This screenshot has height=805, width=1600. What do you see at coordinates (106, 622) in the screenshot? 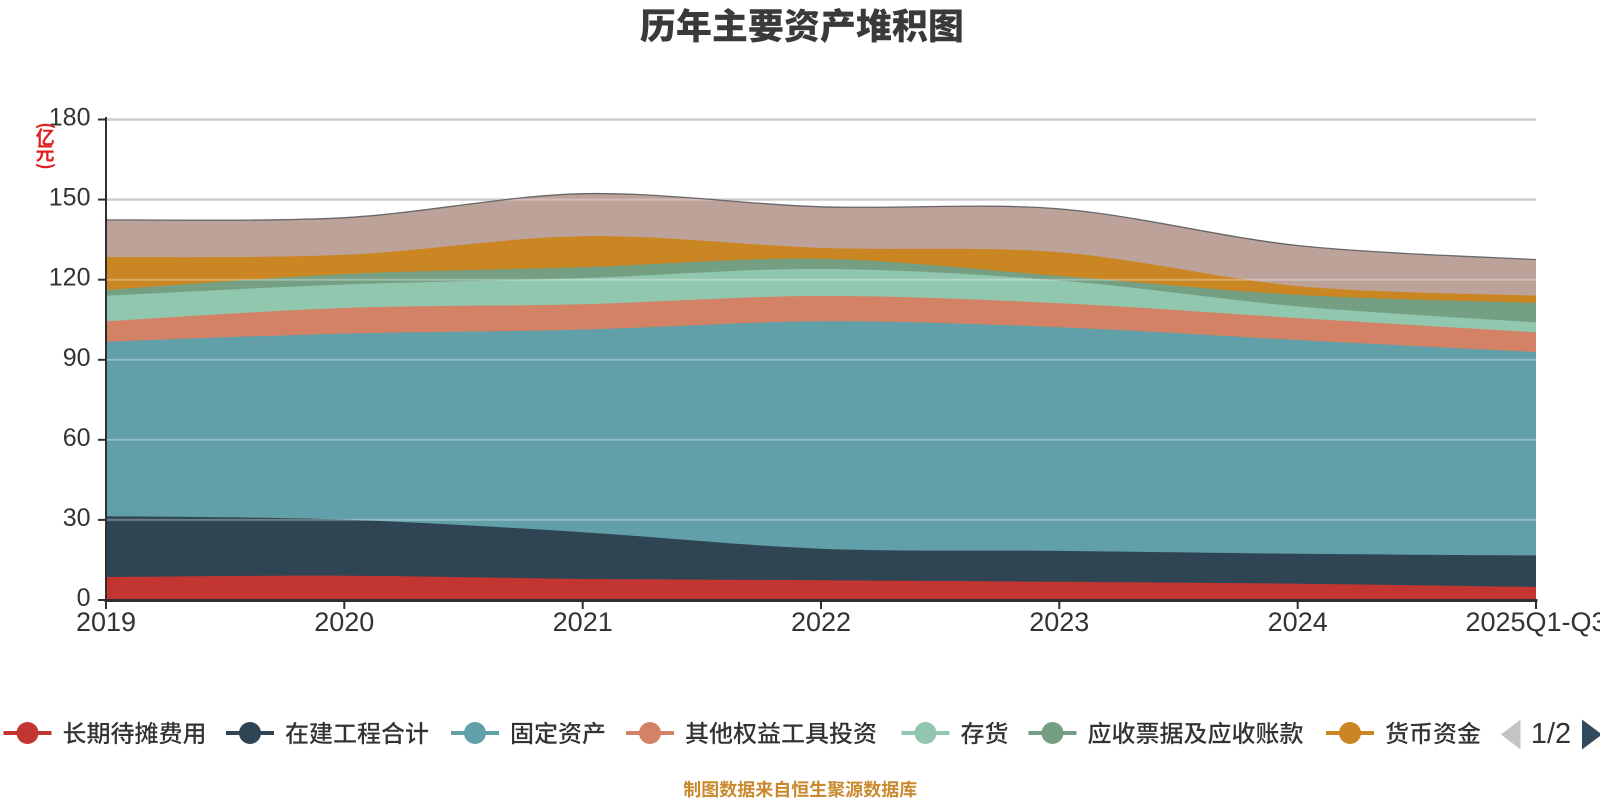
I see `svg-text: 2019` at bounding box center [106, 622].